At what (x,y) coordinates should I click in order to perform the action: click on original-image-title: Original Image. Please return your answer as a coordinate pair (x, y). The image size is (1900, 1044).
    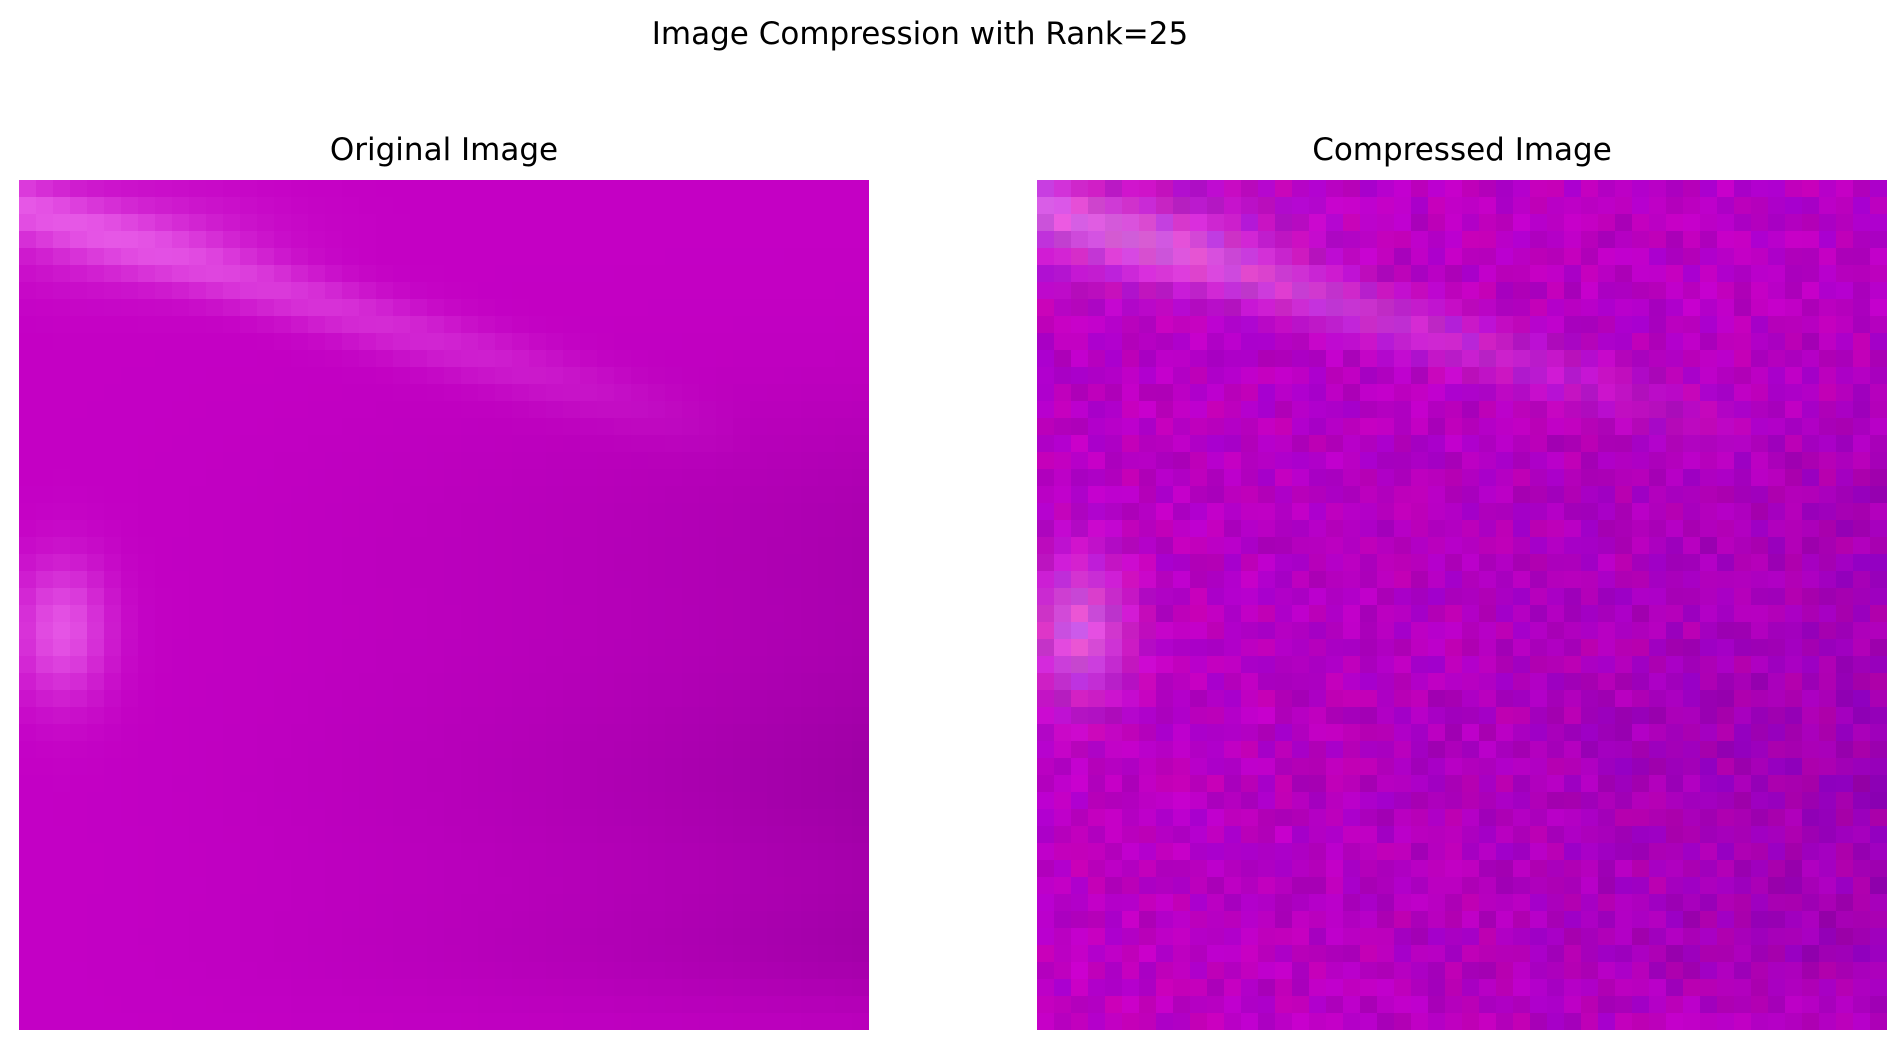
    Looking at the image, I should click on (444, 150).